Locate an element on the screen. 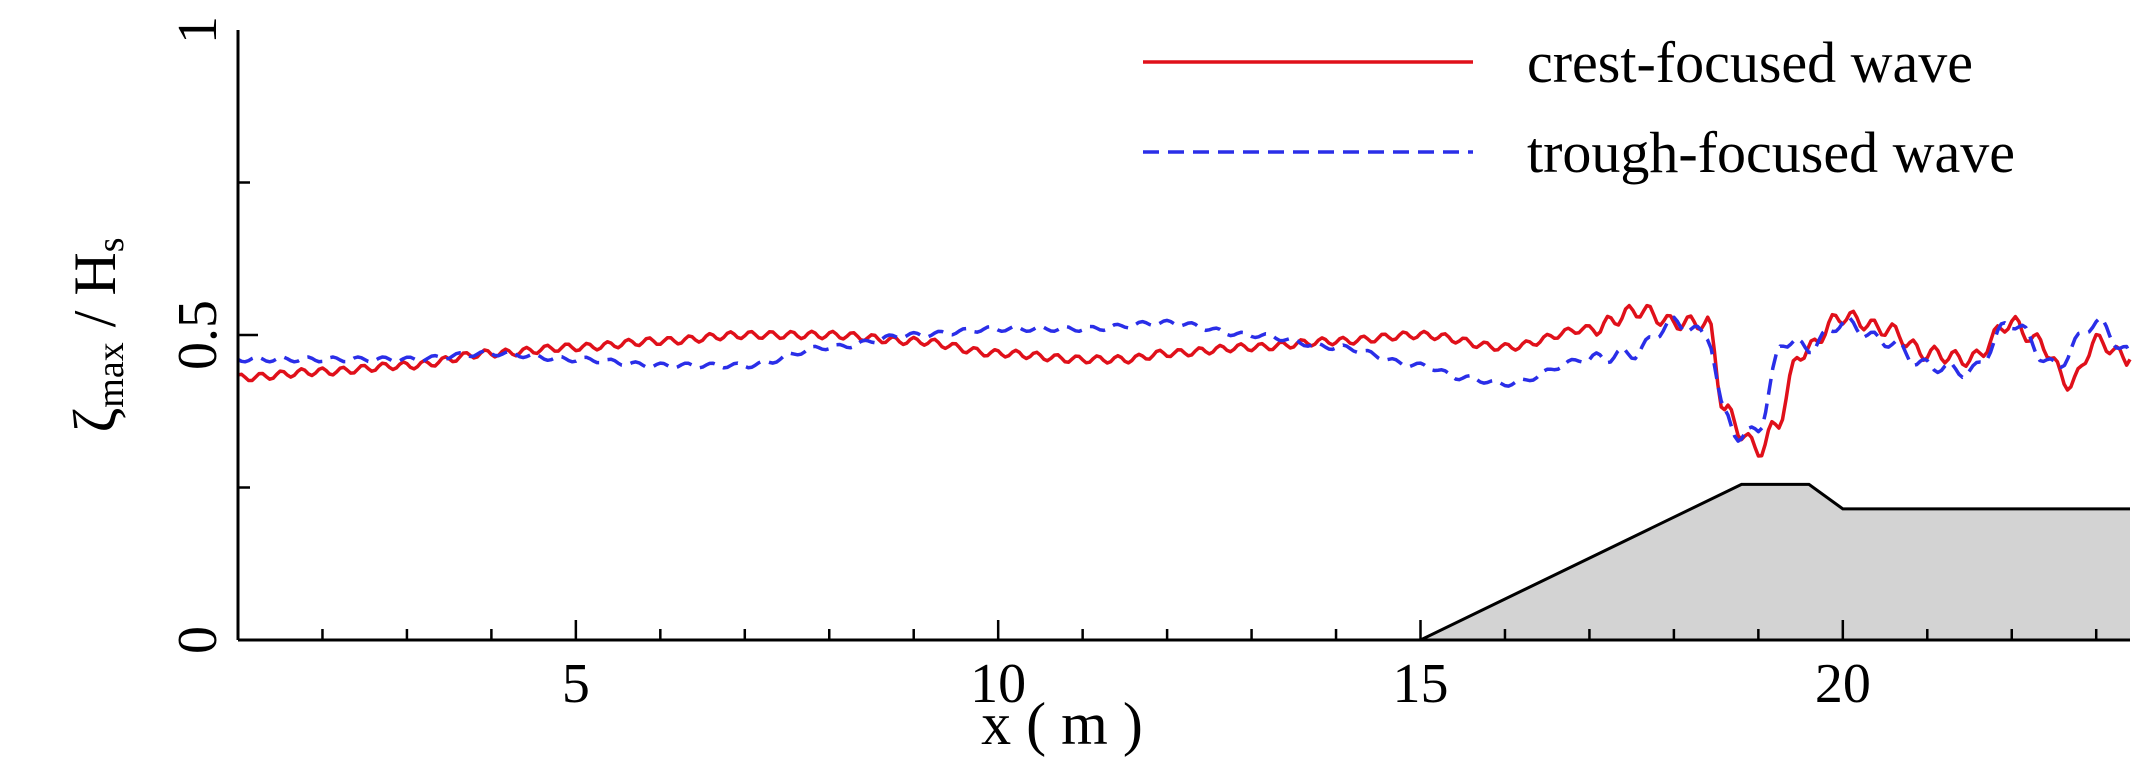 Image resolution: width=2132 pixels, height=757 pixels. bathymetry-outline is located at coordinates (1774, 562).